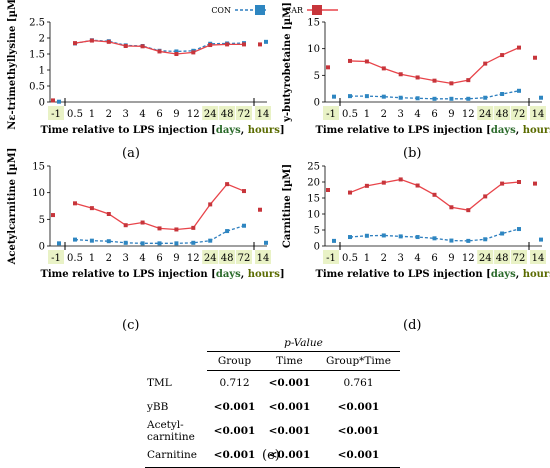 This screenshot has width=550, height=468. What do you see at coordinates (37, 55) in the screenshot?
I see `chart-a-y-tick-label-3: 1.5` at bounding box center [37, 55].